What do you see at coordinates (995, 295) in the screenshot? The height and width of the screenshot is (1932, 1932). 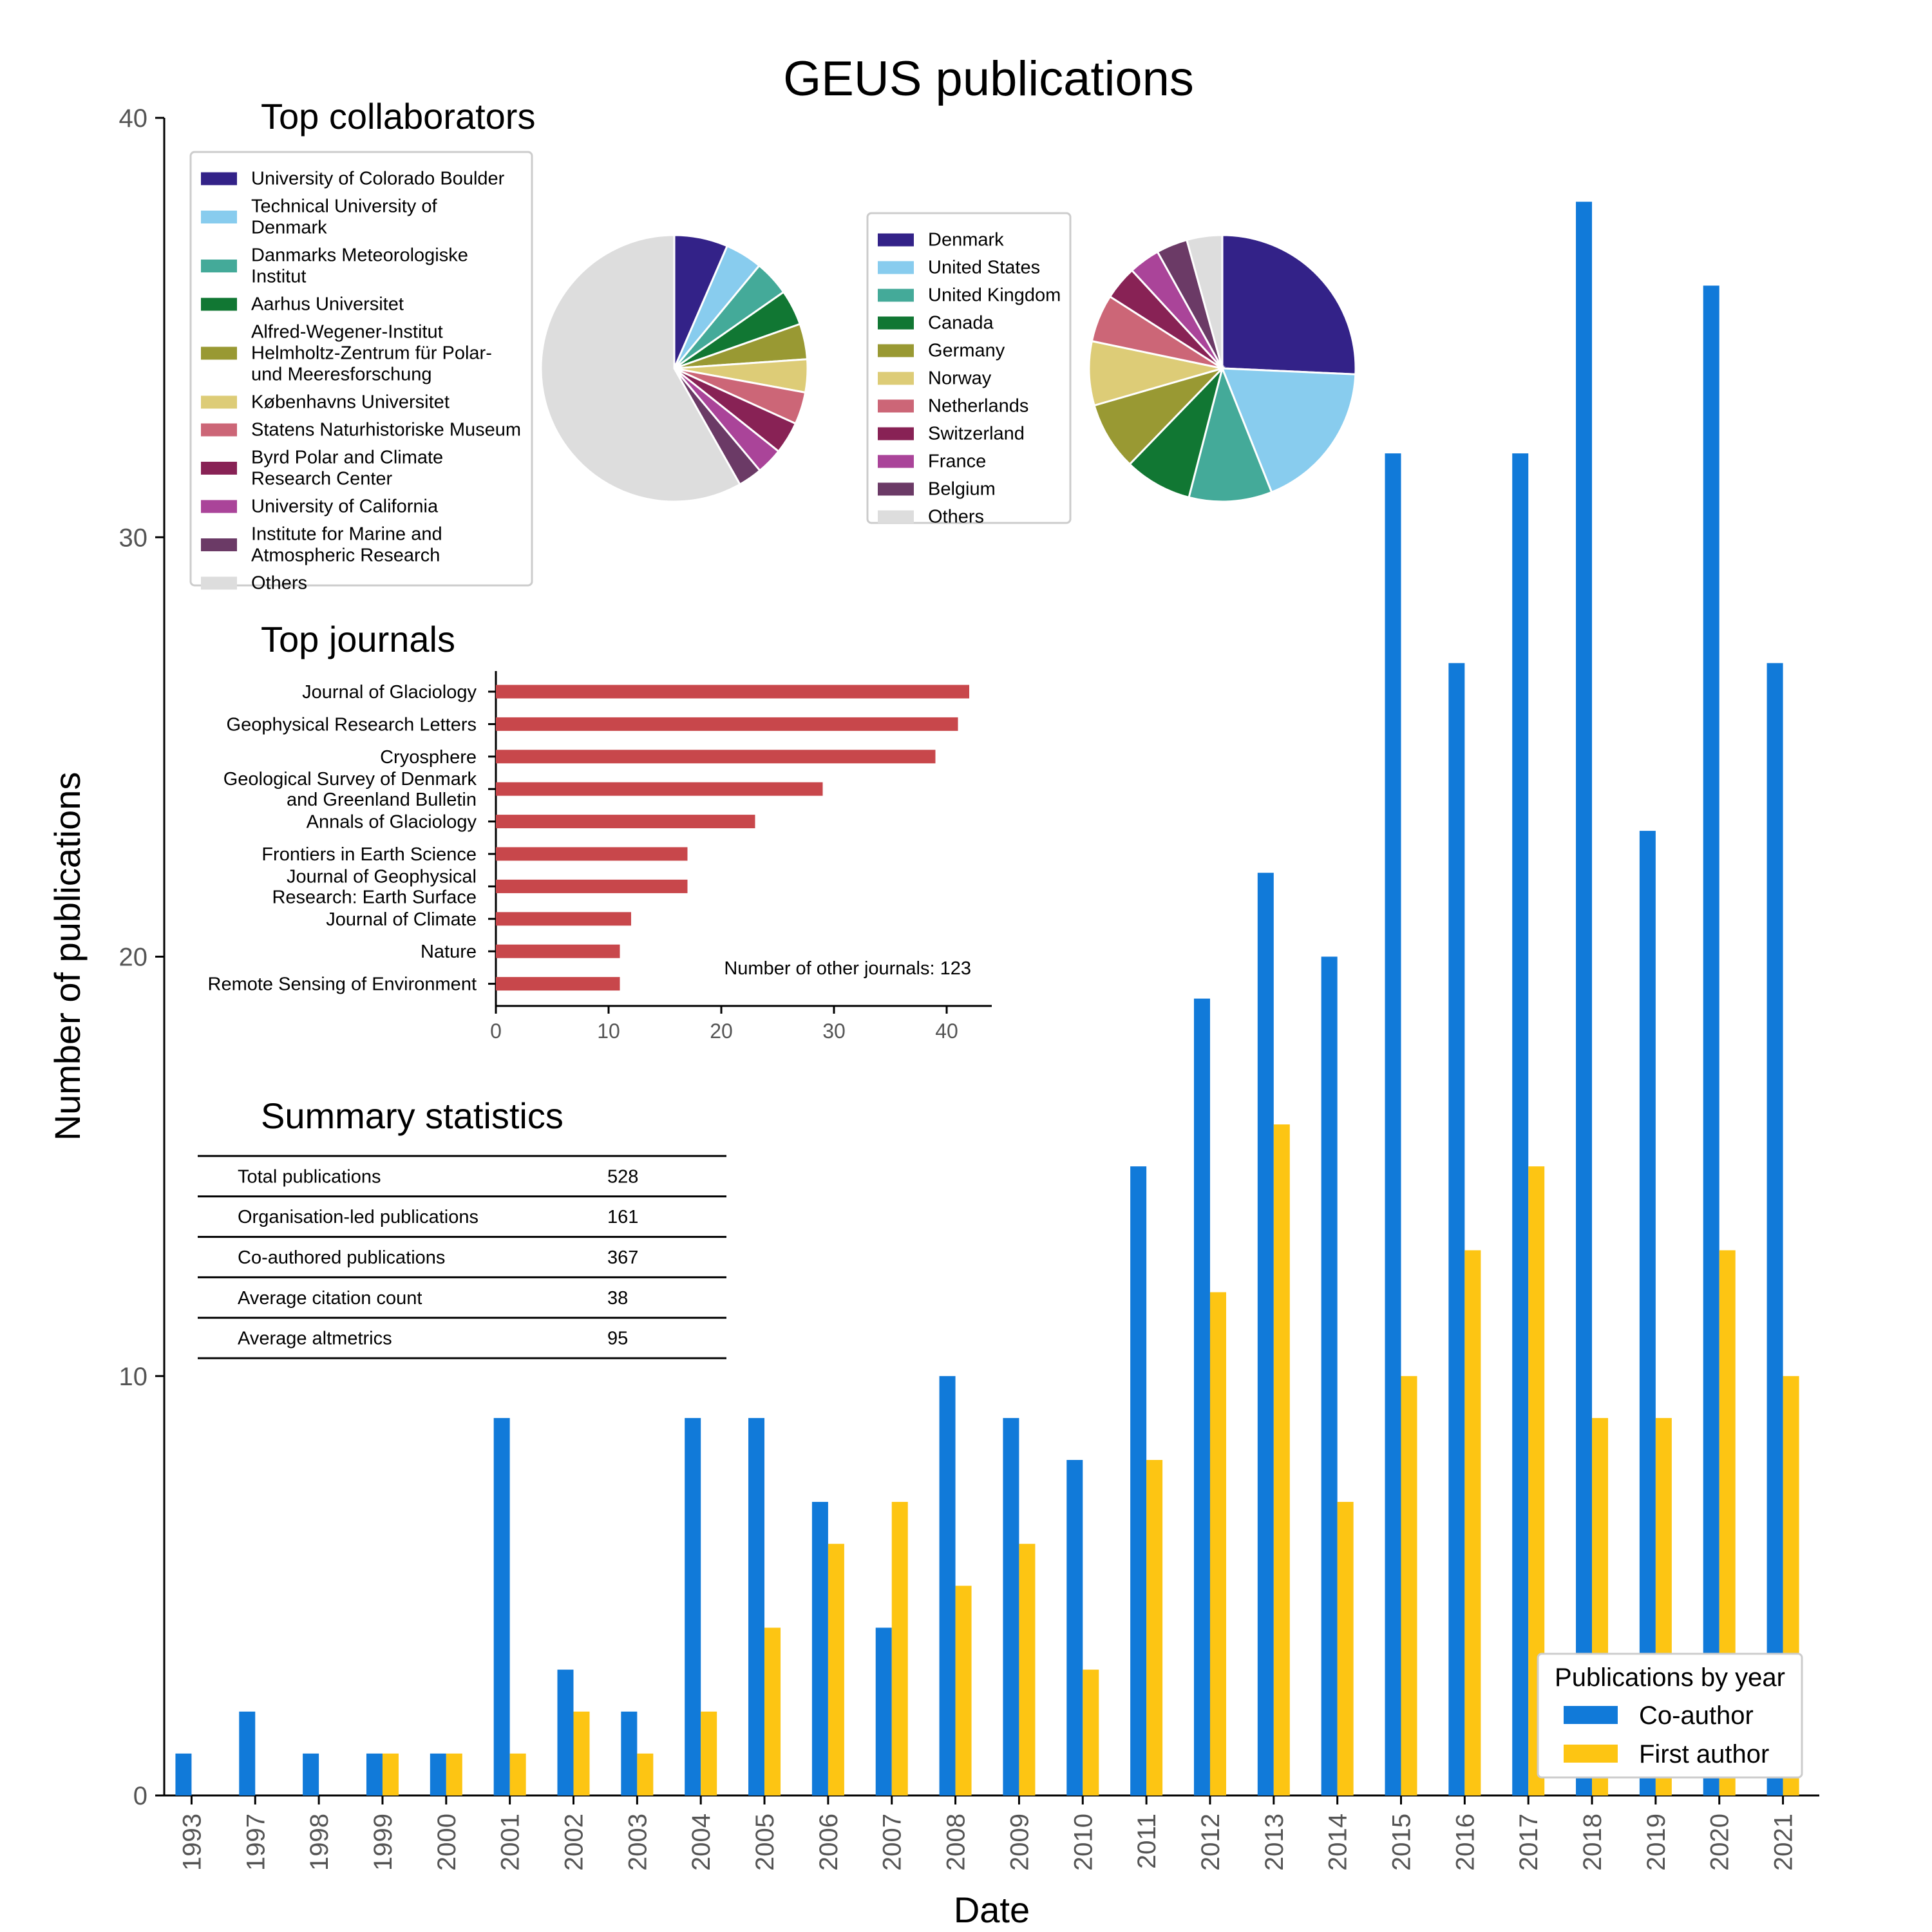 I see `legend-label: United Kingdom` at bounding box center [995, 295].